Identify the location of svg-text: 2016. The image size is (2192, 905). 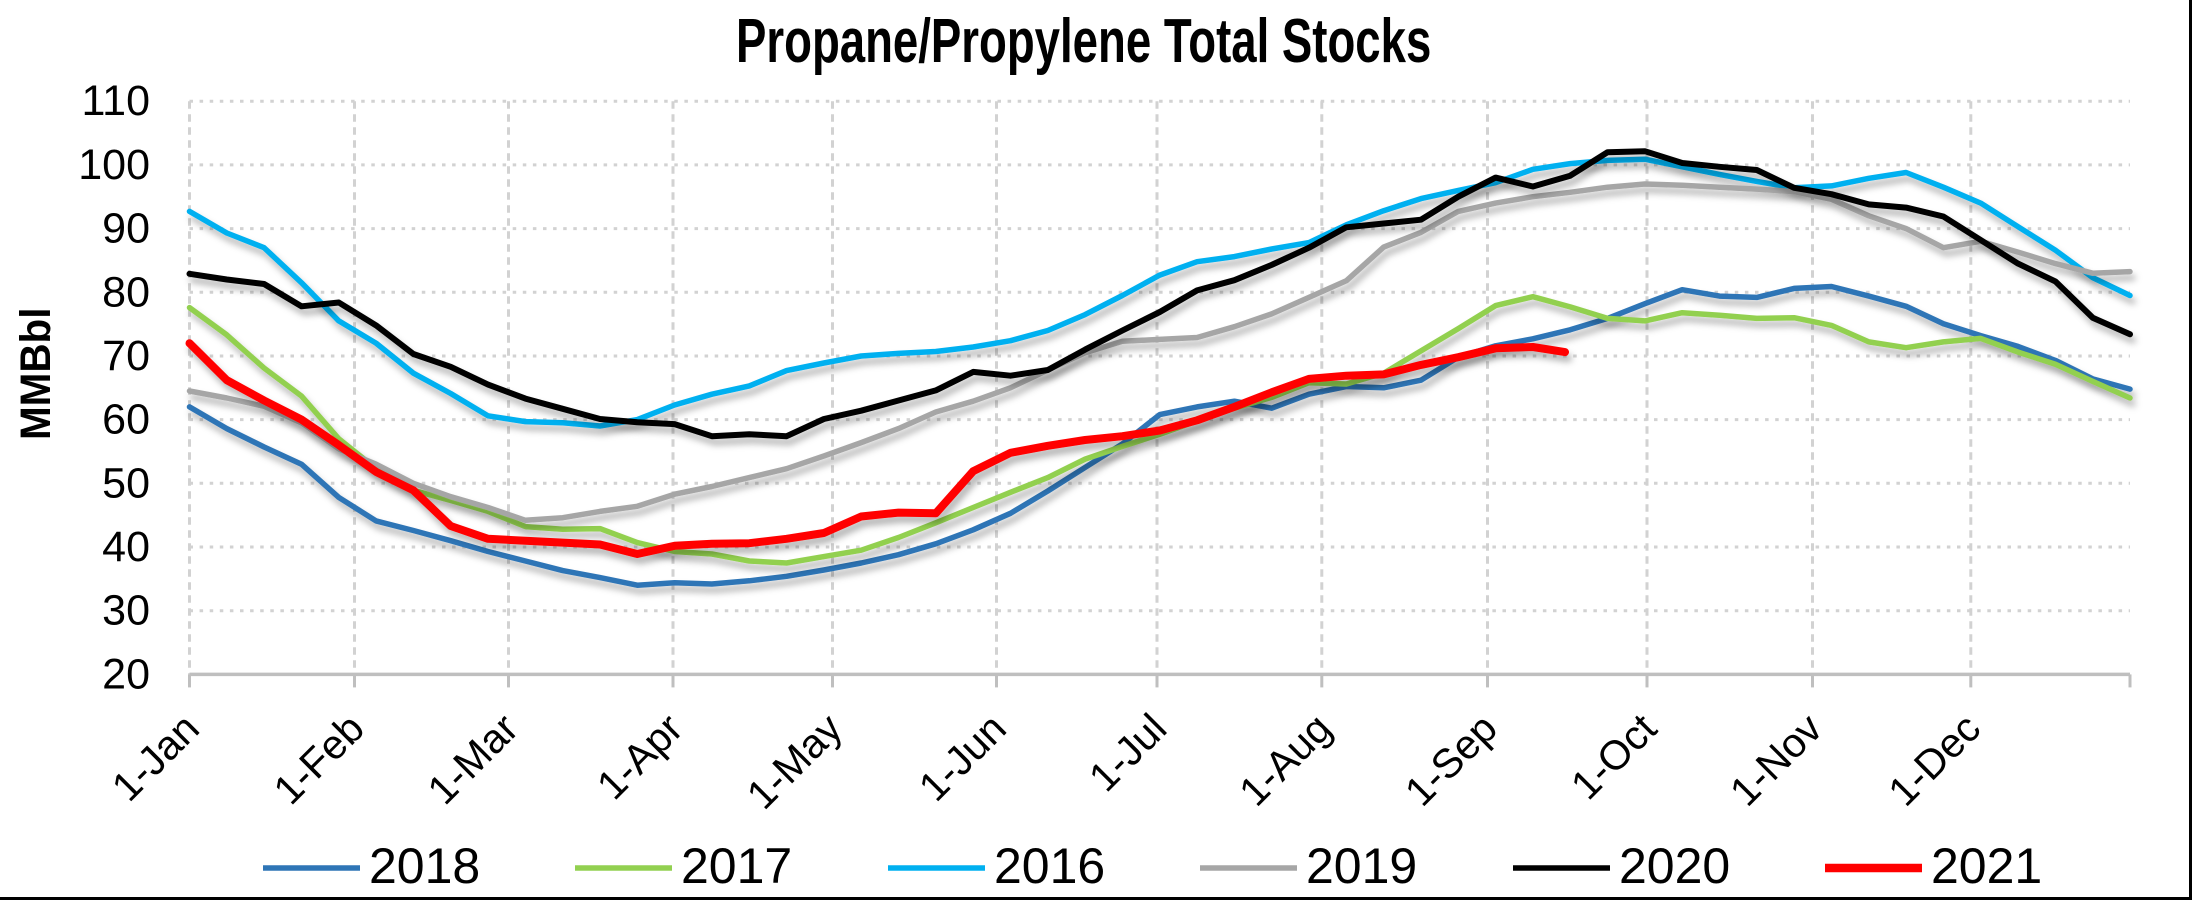
(1049, 866).